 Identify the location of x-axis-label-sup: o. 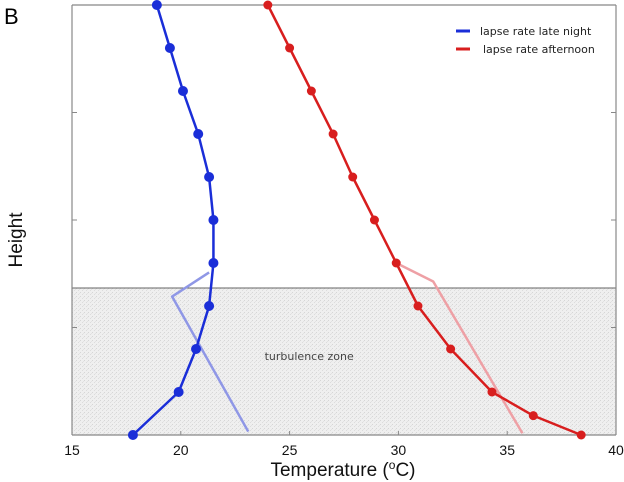
(392, 465).